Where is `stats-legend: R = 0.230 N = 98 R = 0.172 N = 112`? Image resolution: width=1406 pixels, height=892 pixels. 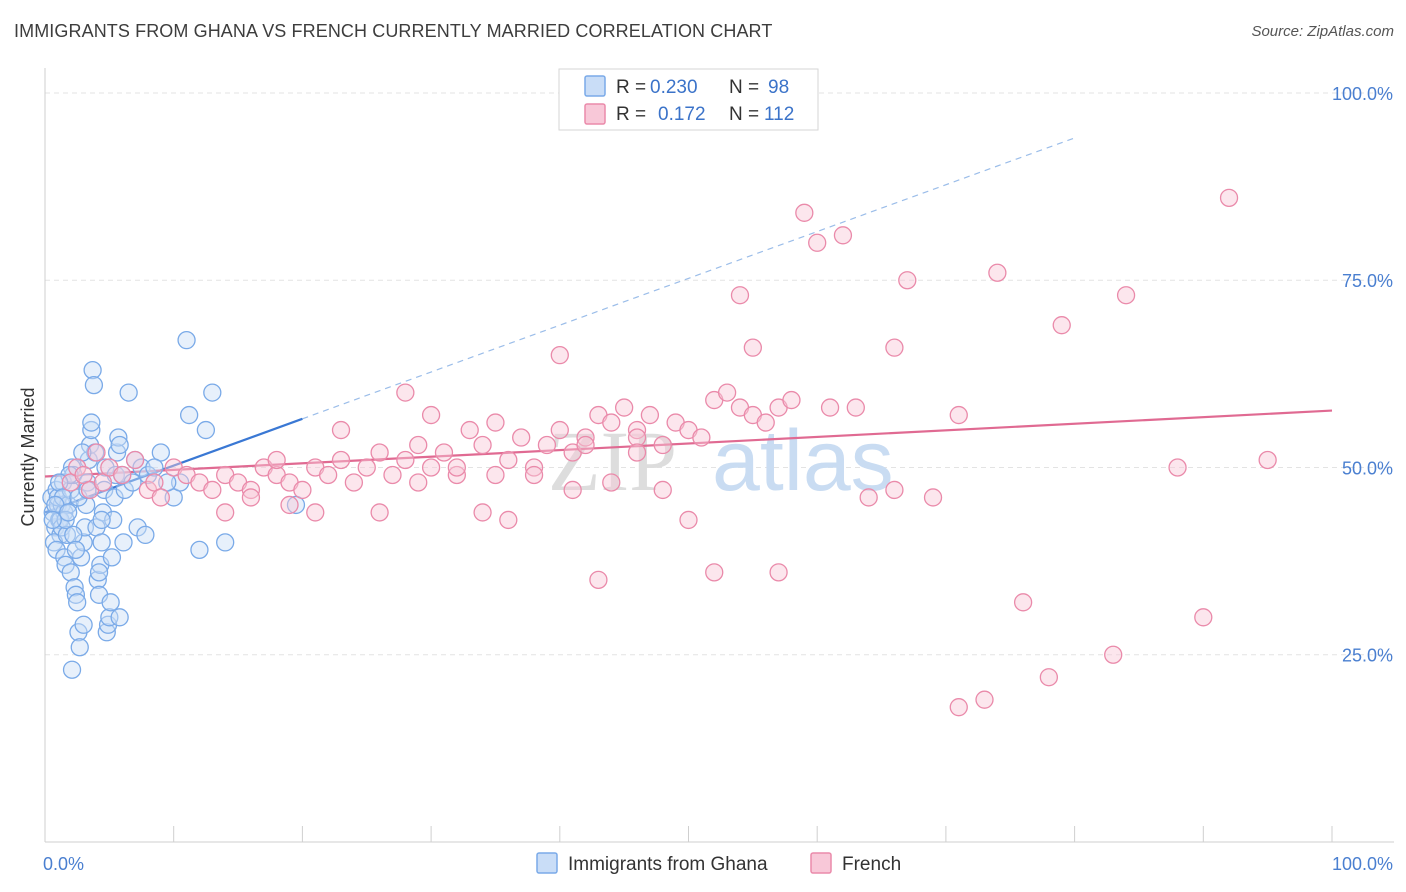
stats-legend: R = 0.230 N = 98 R = 0.172 N = 112 is located at coordinates (688, 99).